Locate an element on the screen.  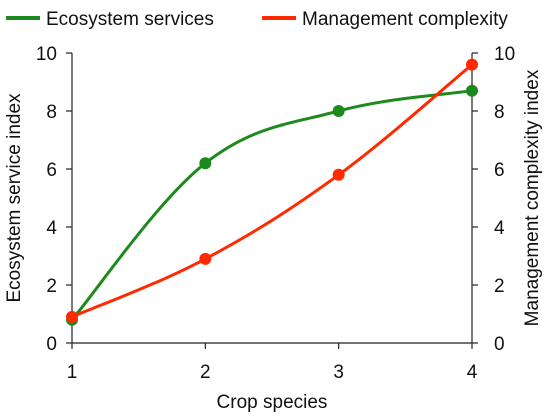
y-right-tick-label: 4 is located at coordinates (499, 228).